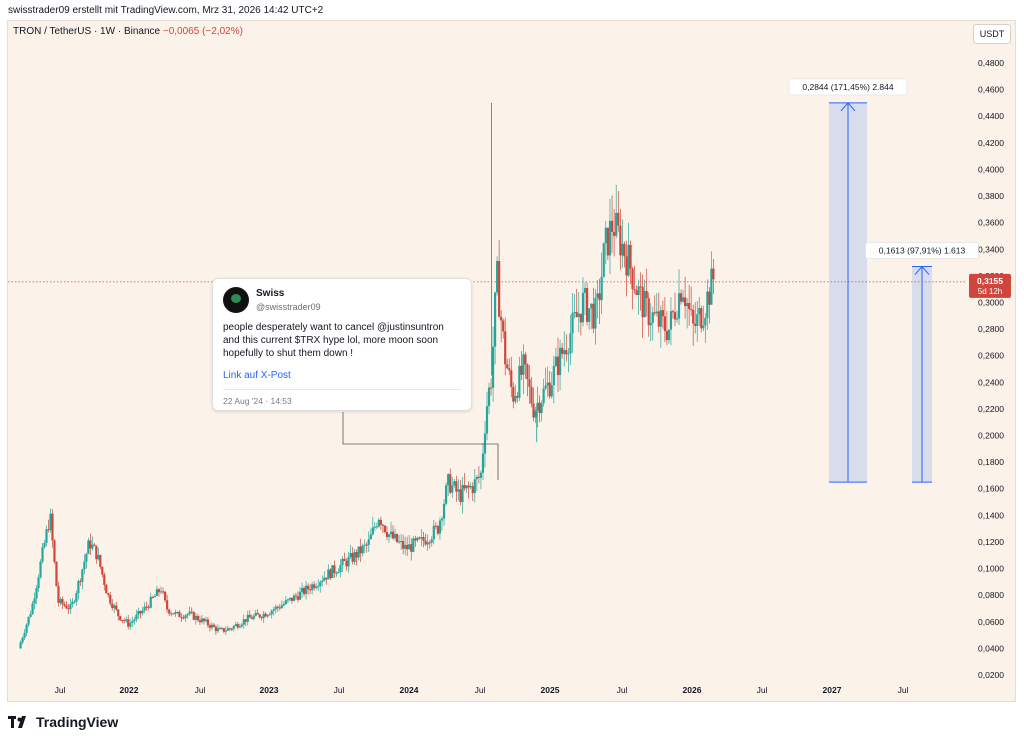 This screenshot has width=1024, height=747. What do you see at coordinates (129, 690) in the screenshot?
I see `x-tick-label: 2022` at bounding box center [129, 690].